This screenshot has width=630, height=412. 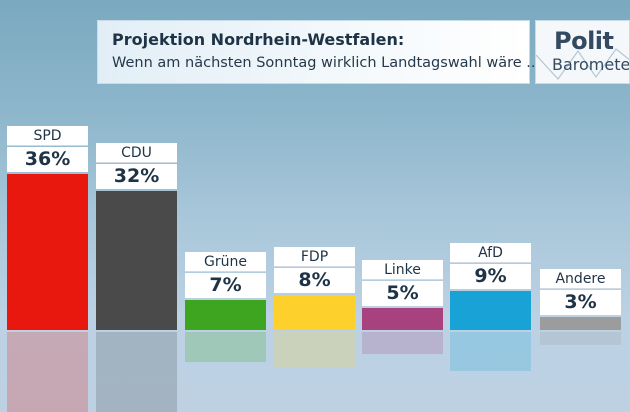 What do you see at coordinates (47, 372) in the screenshot?
I see `bar-reflection-spd` at bounding box center [47, 372].